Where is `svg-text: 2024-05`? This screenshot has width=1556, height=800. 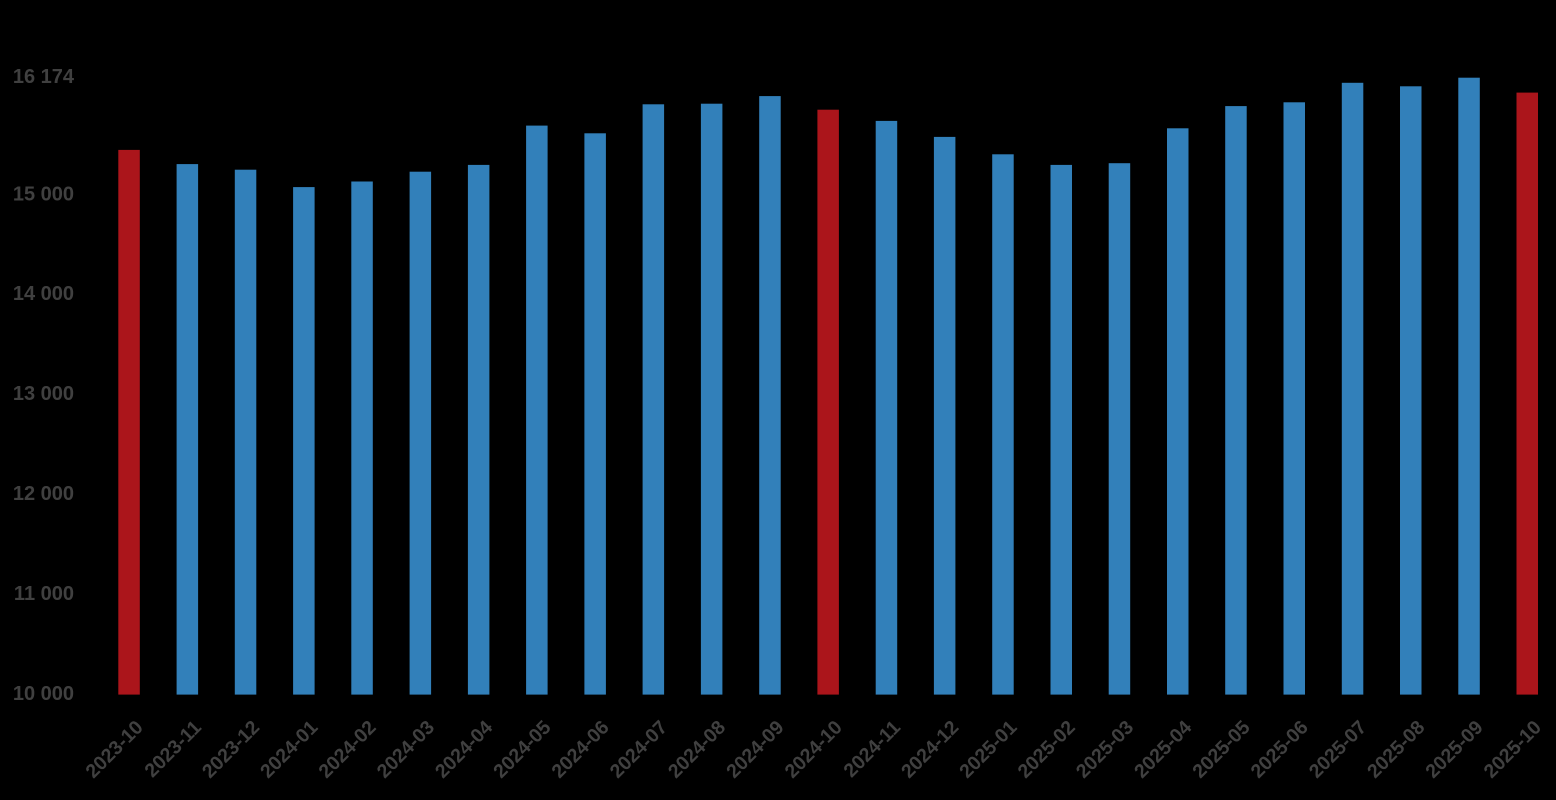 svg-text: 2024-05 is located at coordinates (522, 749).